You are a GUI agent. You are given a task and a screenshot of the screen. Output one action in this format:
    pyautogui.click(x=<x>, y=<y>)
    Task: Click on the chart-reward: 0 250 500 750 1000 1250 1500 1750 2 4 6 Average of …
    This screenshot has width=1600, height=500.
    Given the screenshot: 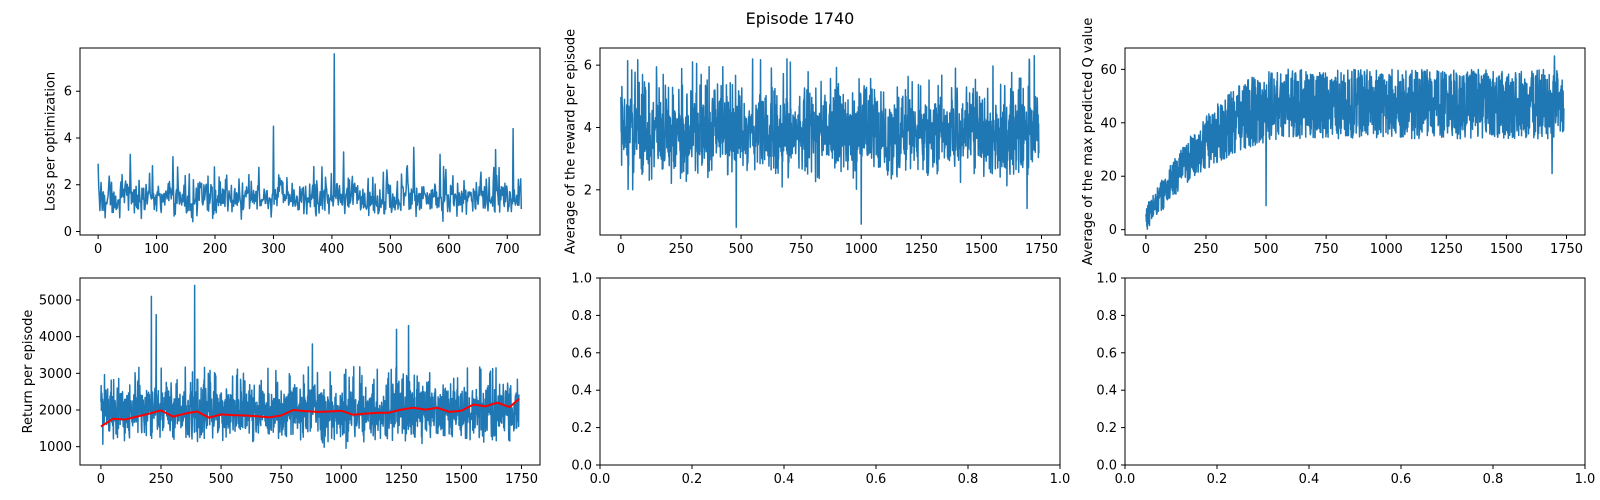 What is the action you would take?
    pyautogui.click(x=812, y=143)
    